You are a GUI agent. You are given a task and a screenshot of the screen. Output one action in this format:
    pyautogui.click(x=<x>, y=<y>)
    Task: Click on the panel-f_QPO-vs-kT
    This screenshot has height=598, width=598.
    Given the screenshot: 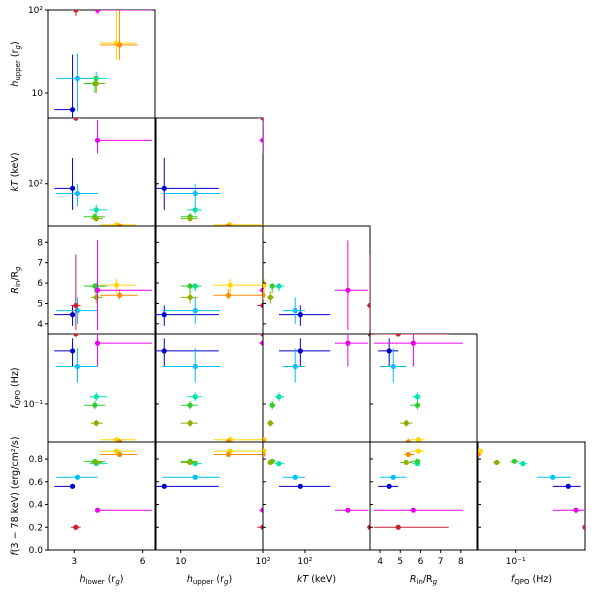 What is the action you would take?
    pyautogui.click(x=316, y=389)
    